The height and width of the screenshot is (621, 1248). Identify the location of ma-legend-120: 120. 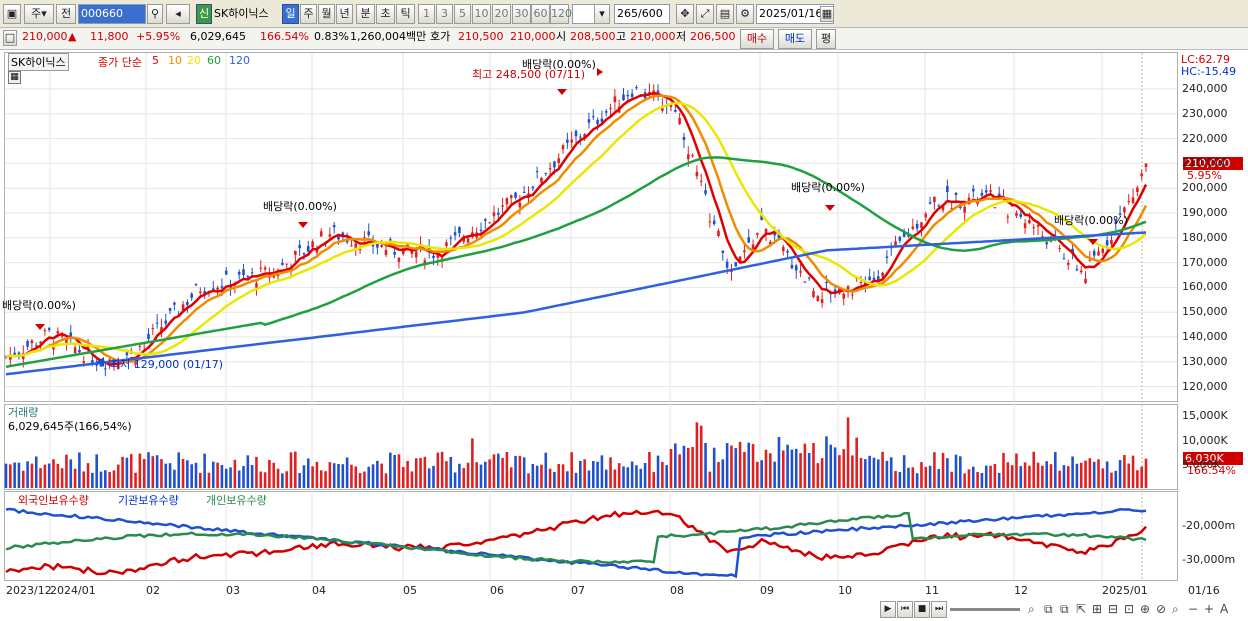
(239, 60).